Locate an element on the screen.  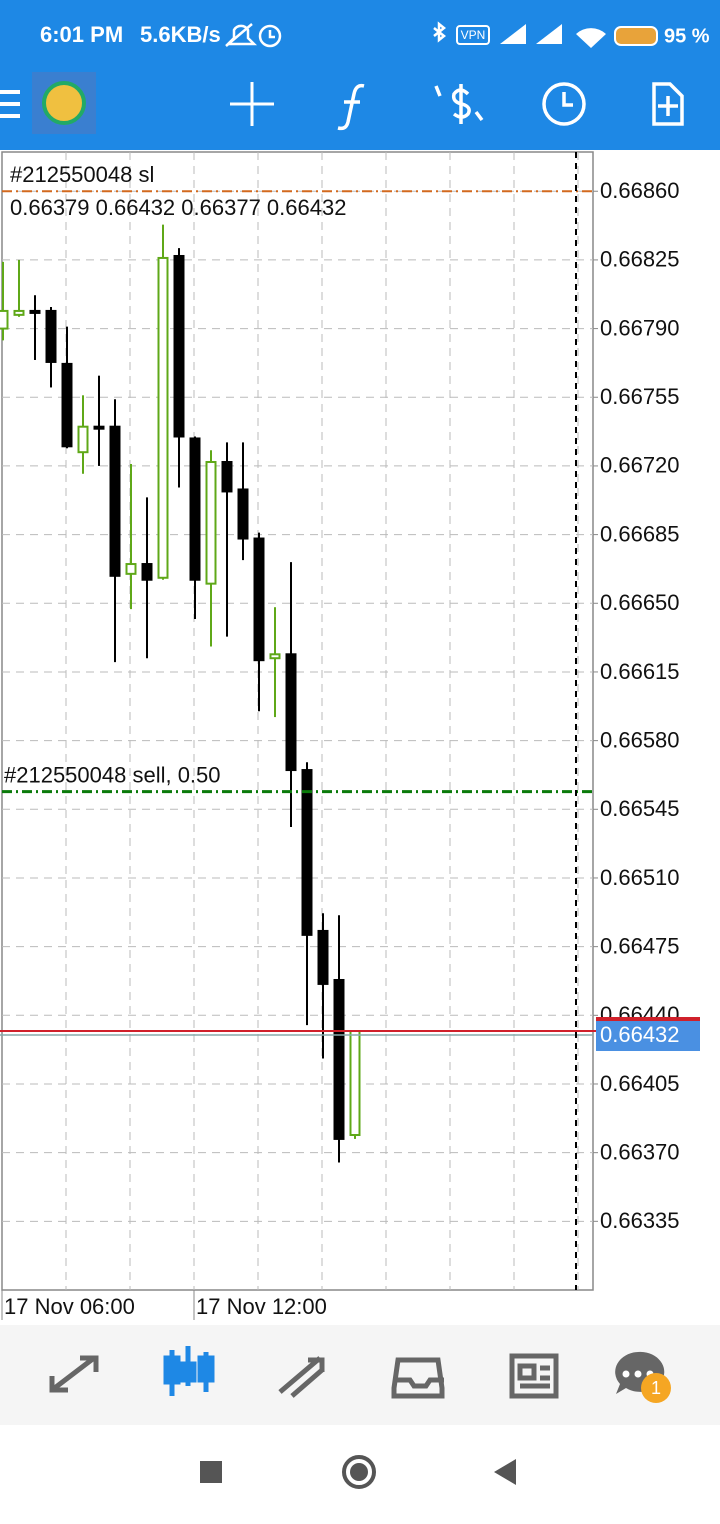
period-icon is located at coordinates (564, 104).